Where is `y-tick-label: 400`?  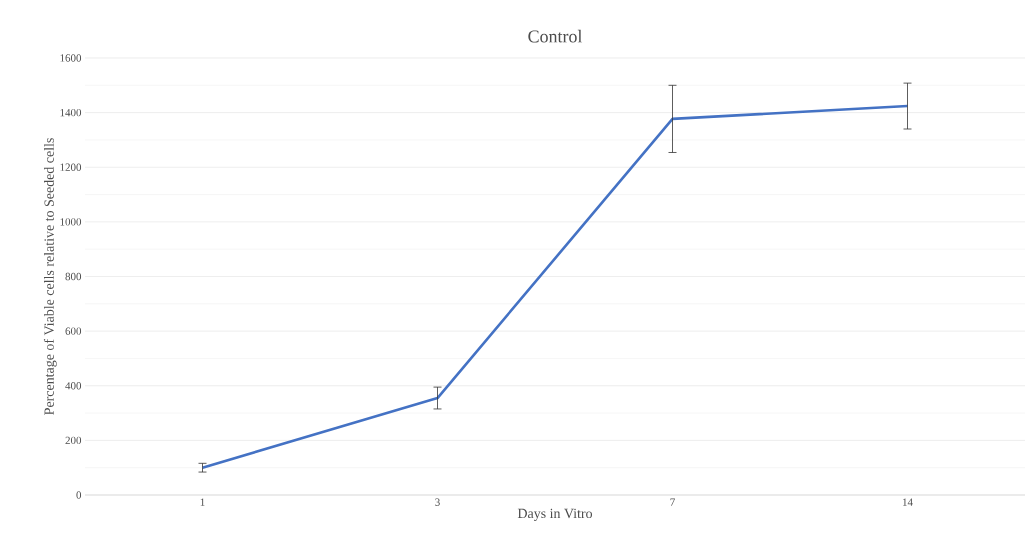
y-tick-label: 400 is located at coordinates (73, 386).